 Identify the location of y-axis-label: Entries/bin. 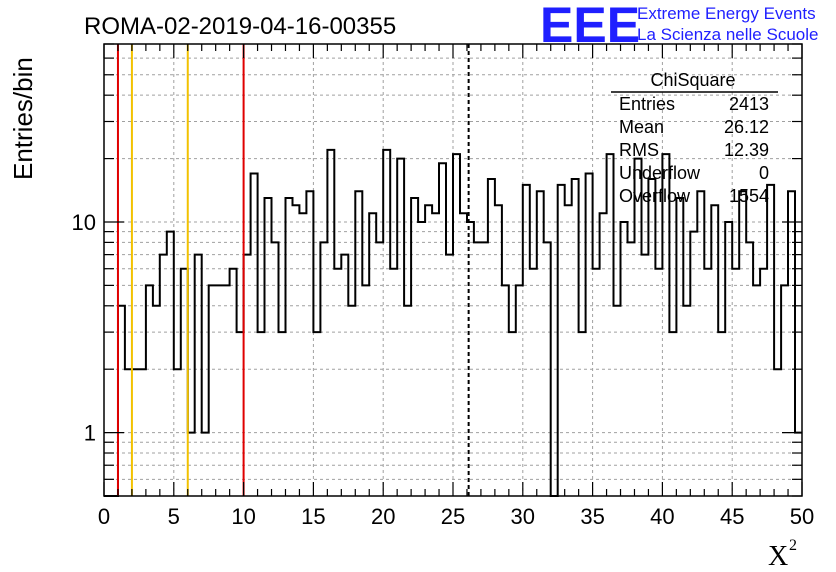
(23, 118).